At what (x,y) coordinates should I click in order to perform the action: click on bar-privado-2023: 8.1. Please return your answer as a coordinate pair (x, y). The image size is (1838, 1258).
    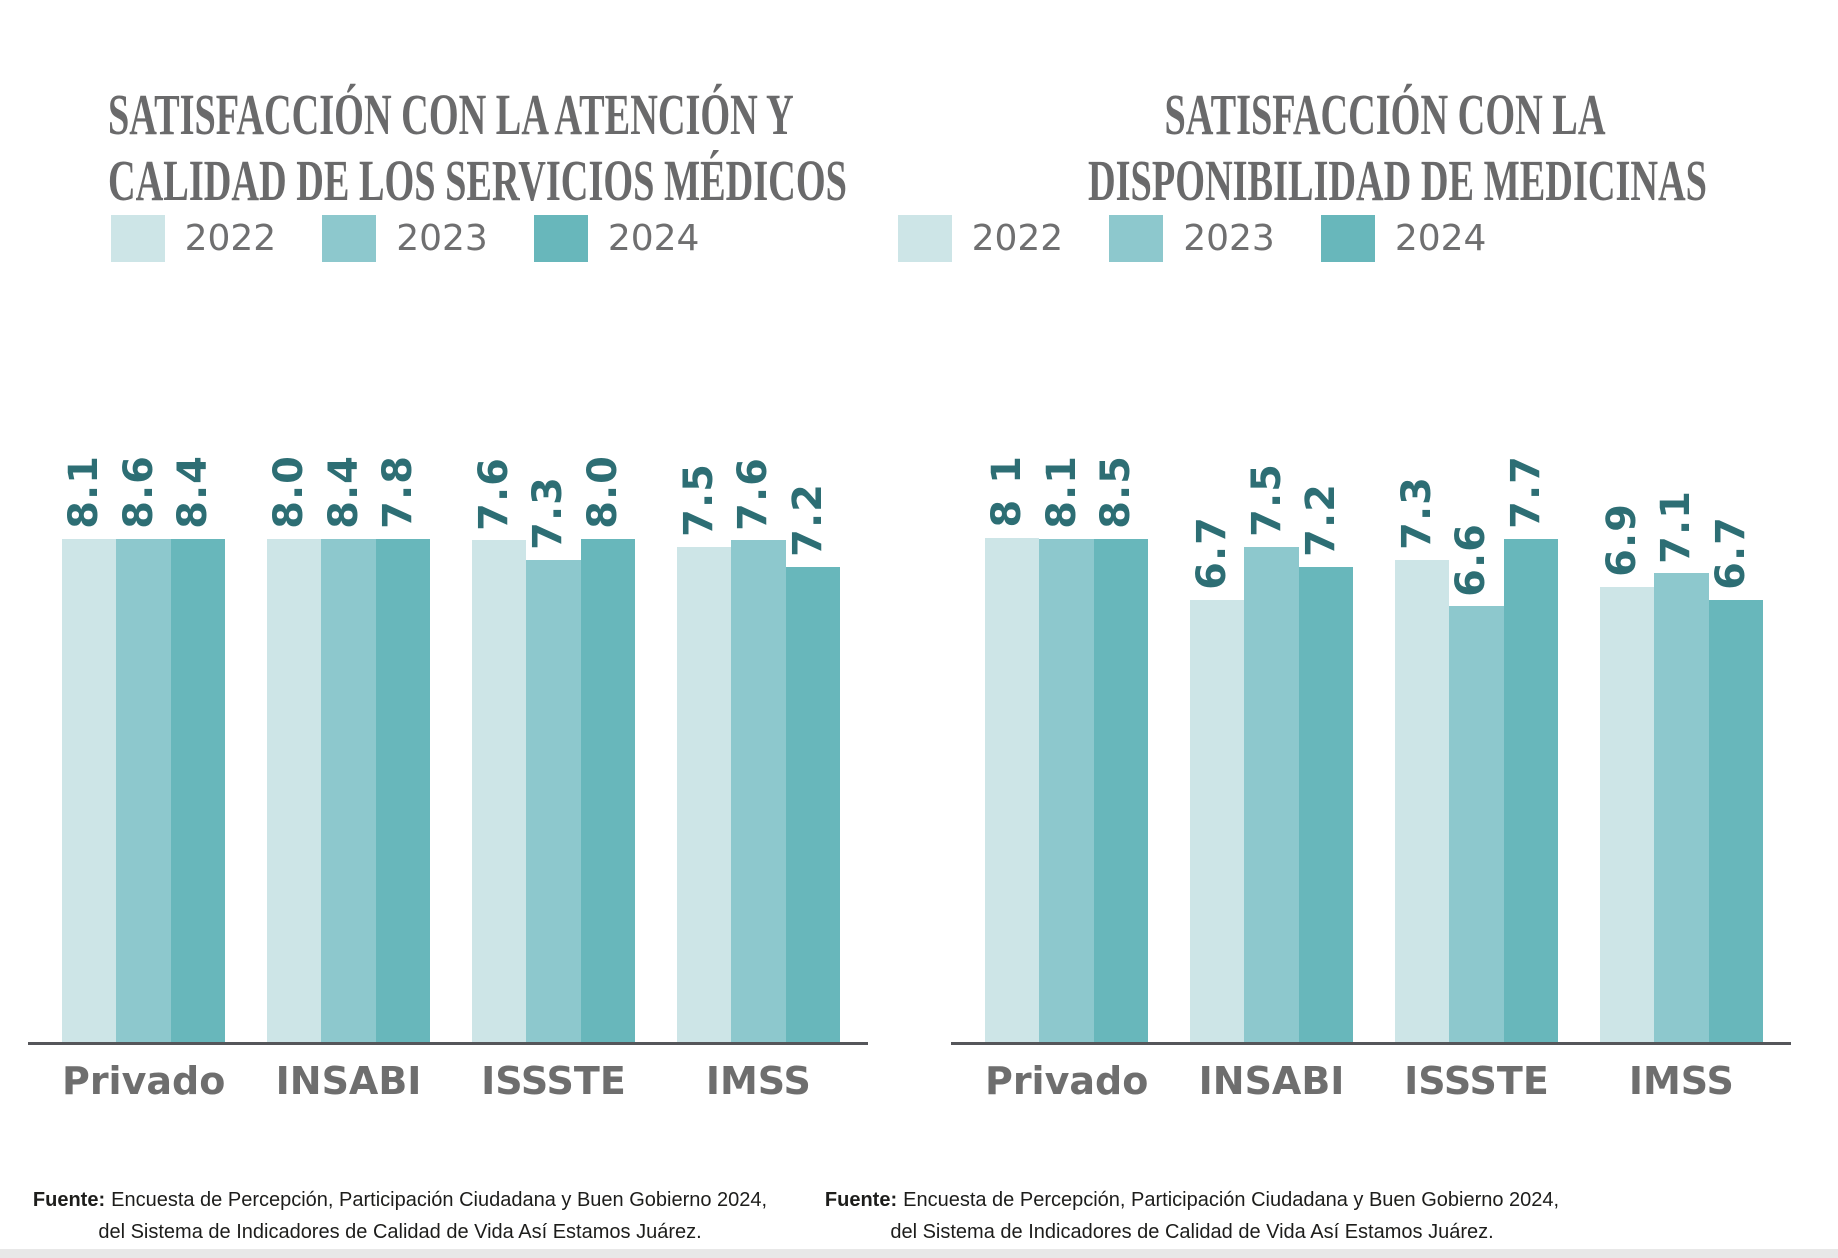
    Looking at the image, I should click on (1066, 748).